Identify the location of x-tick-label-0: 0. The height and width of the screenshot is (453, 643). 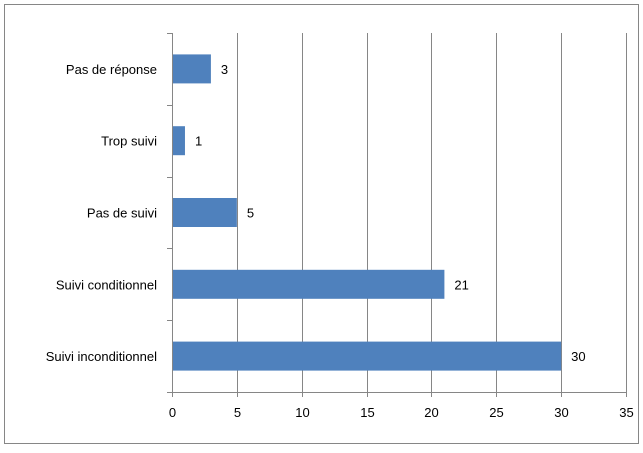
(172, 412).